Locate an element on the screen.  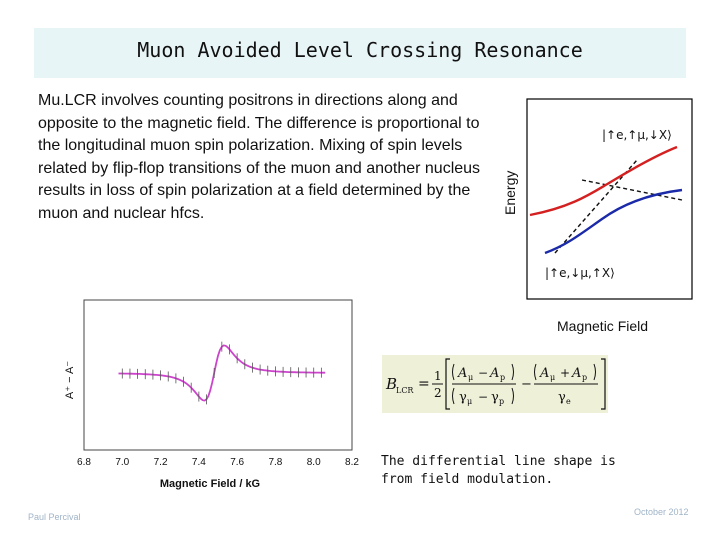
t1-den-g2-sub: p is located at coordinates (501, 401).